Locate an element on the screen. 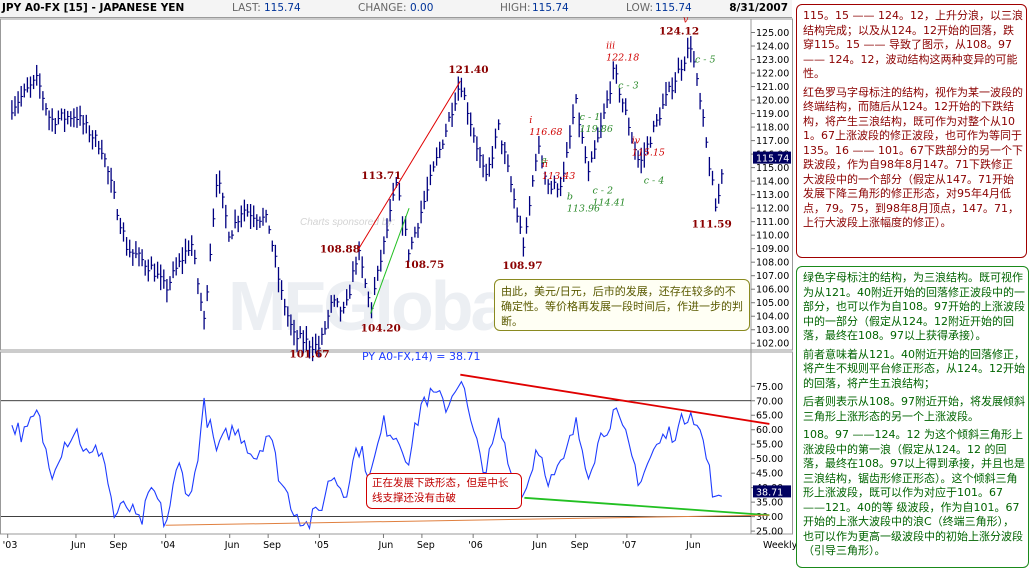 The image size is (1033, 572). rsi-tick-label: 60.00 is located at coordinates (769, 430).